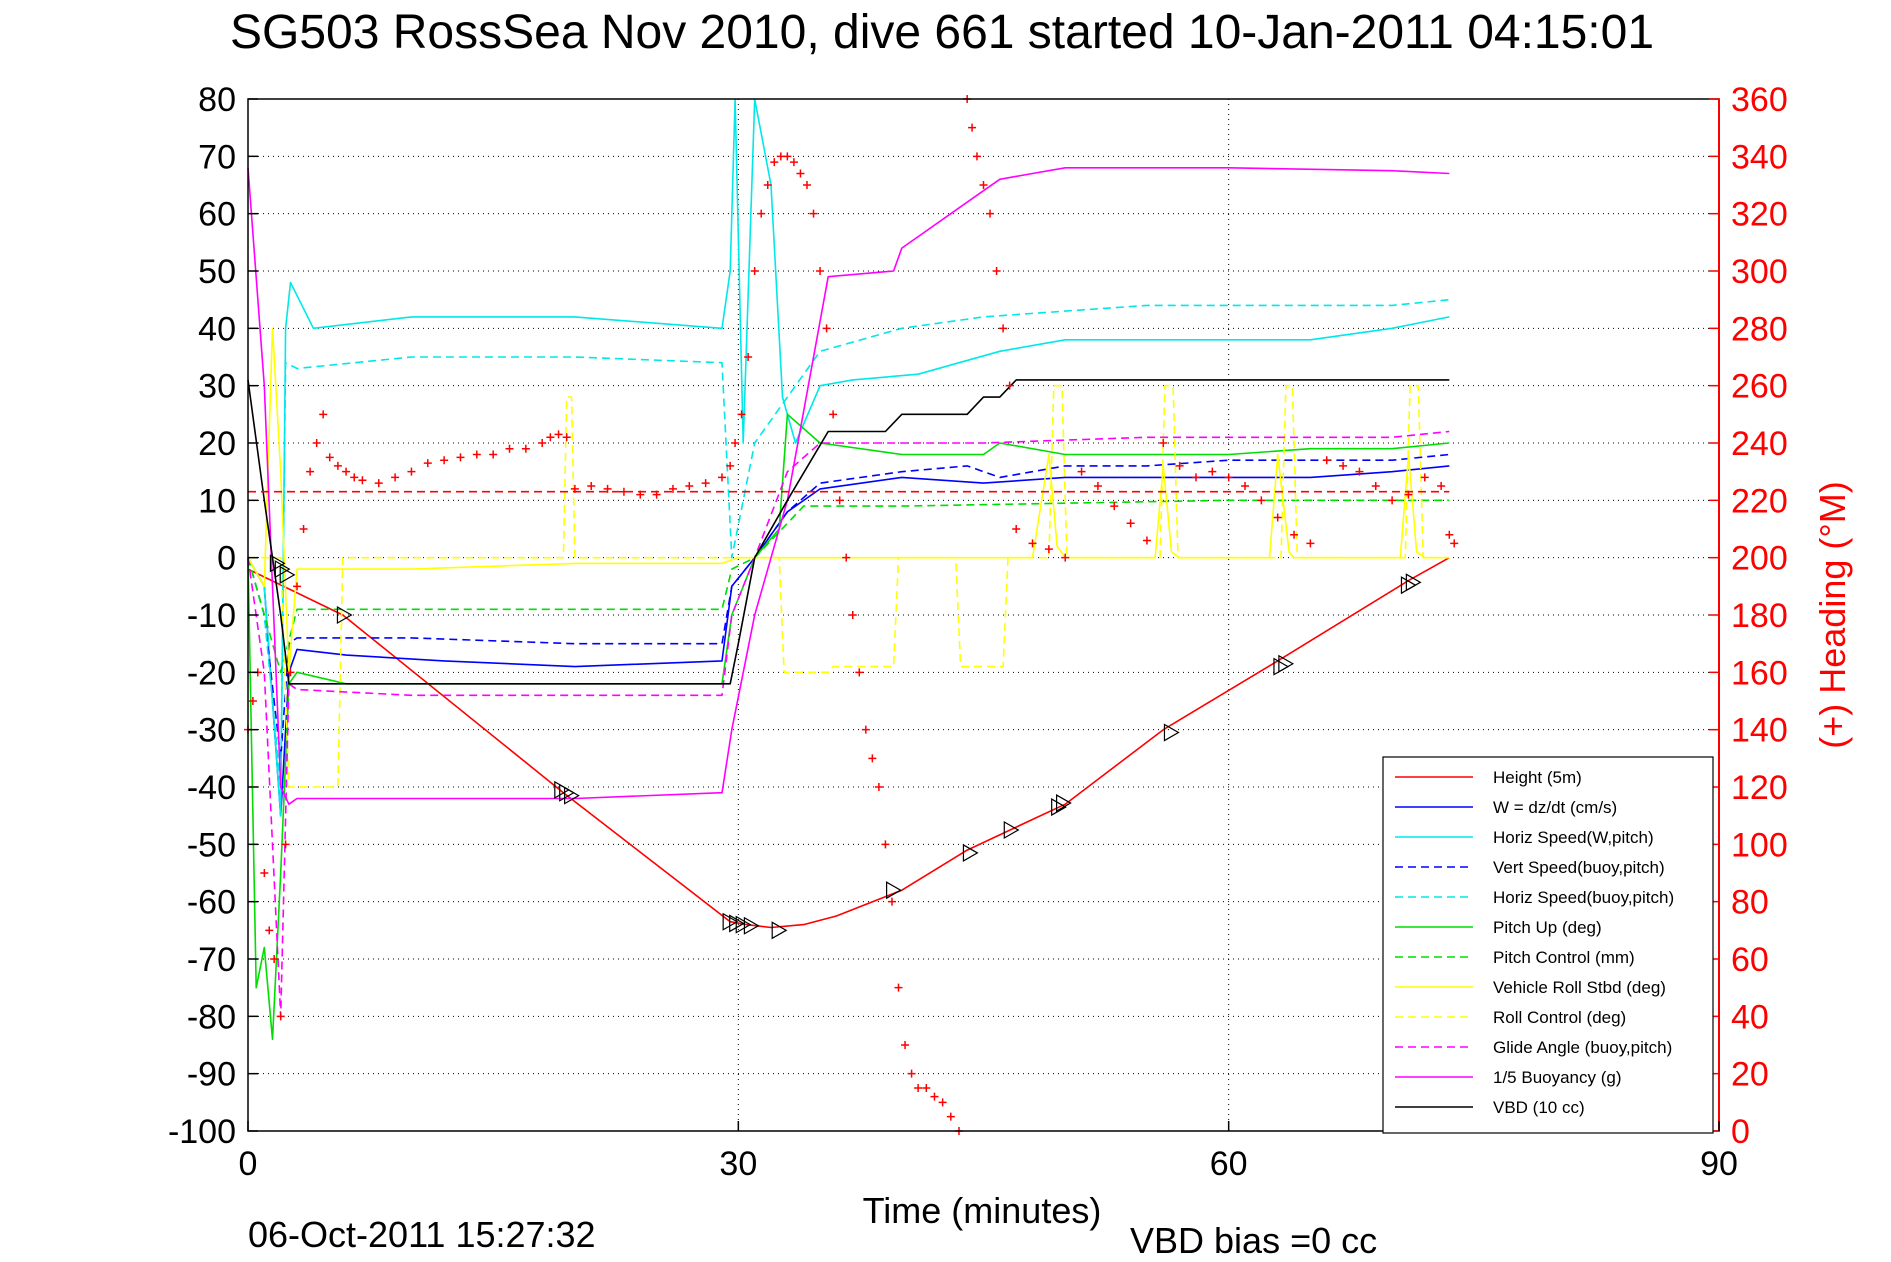  What do you see at coordinates (248, 1164) in the screenshot?
I see `x-tick-label: 0` at bounding box center [248, 1164].